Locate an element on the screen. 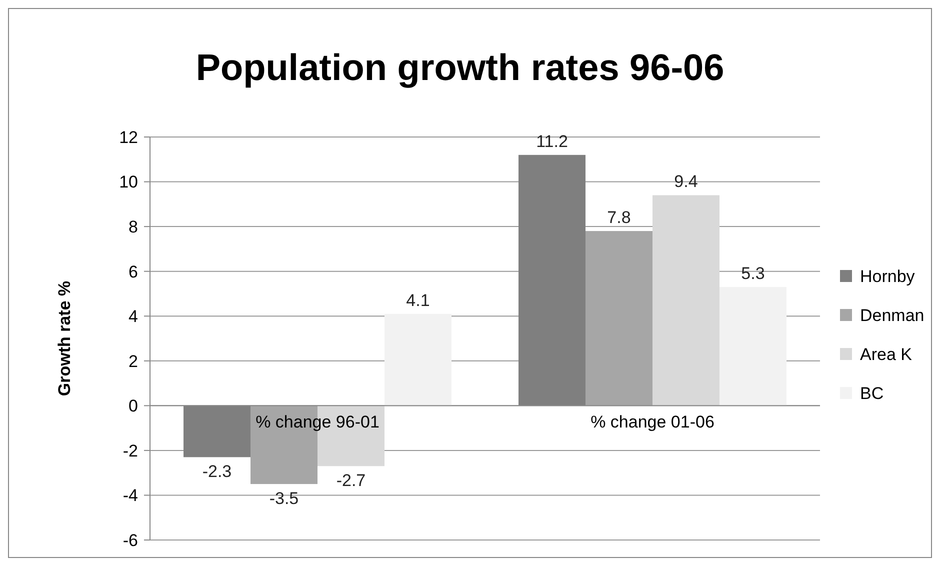  data-label: 11.2 is located at coordinates (552, 141).